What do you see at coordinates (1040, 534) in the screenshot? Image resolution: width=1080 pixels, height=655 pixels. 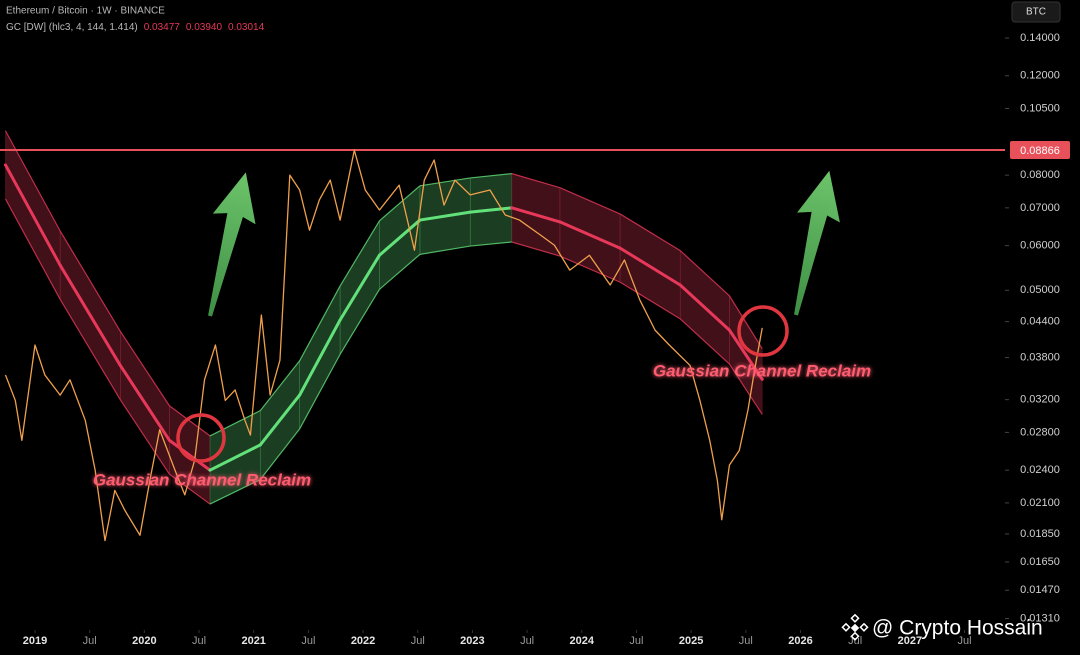 I see `y-tick-label: 0.01850` at bounding box center [1040, 534].